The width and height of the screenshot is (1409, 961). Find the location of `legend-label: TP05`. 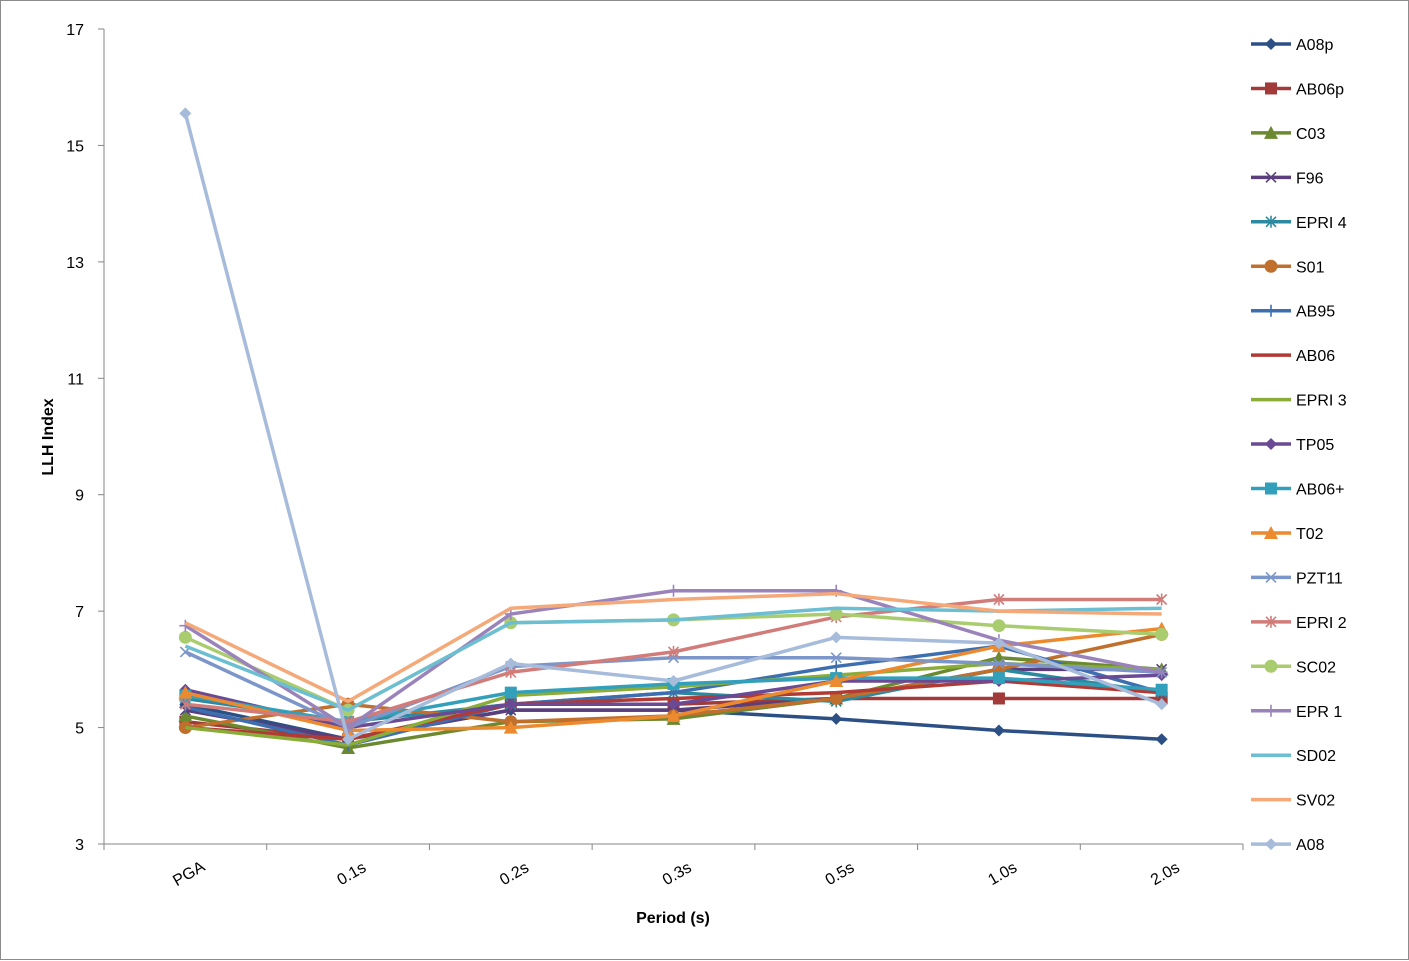

legend-label: TP05 is located at coordinates (1315, 445).